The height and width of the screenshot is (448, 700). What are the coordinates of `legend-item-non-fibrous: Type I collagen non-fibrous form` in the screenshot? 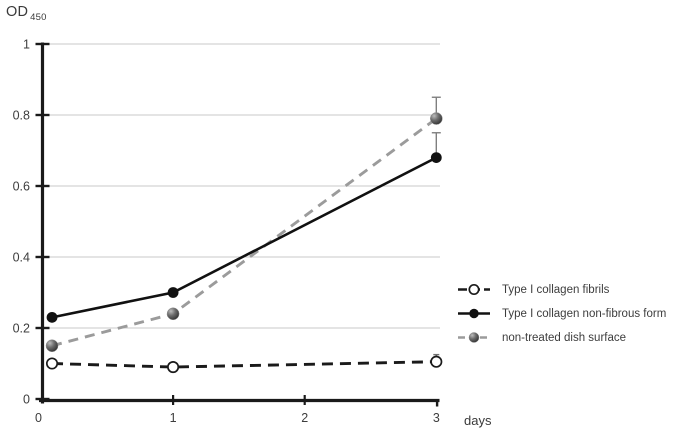 It's located at (561, 313).